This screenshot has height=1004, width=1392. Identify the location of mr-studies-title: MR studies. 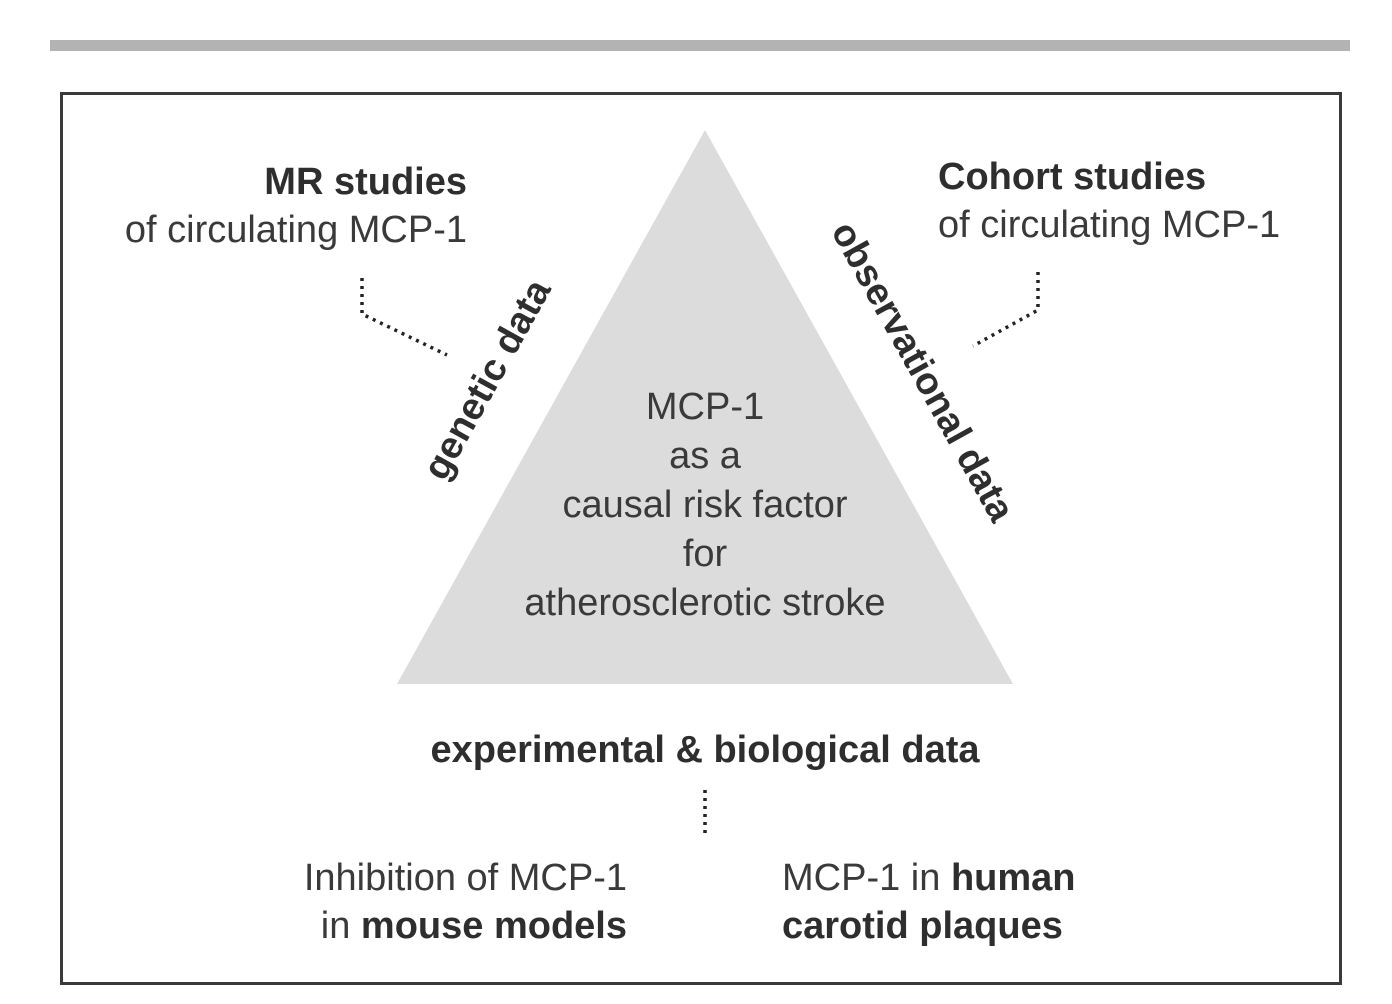
(365, 182).